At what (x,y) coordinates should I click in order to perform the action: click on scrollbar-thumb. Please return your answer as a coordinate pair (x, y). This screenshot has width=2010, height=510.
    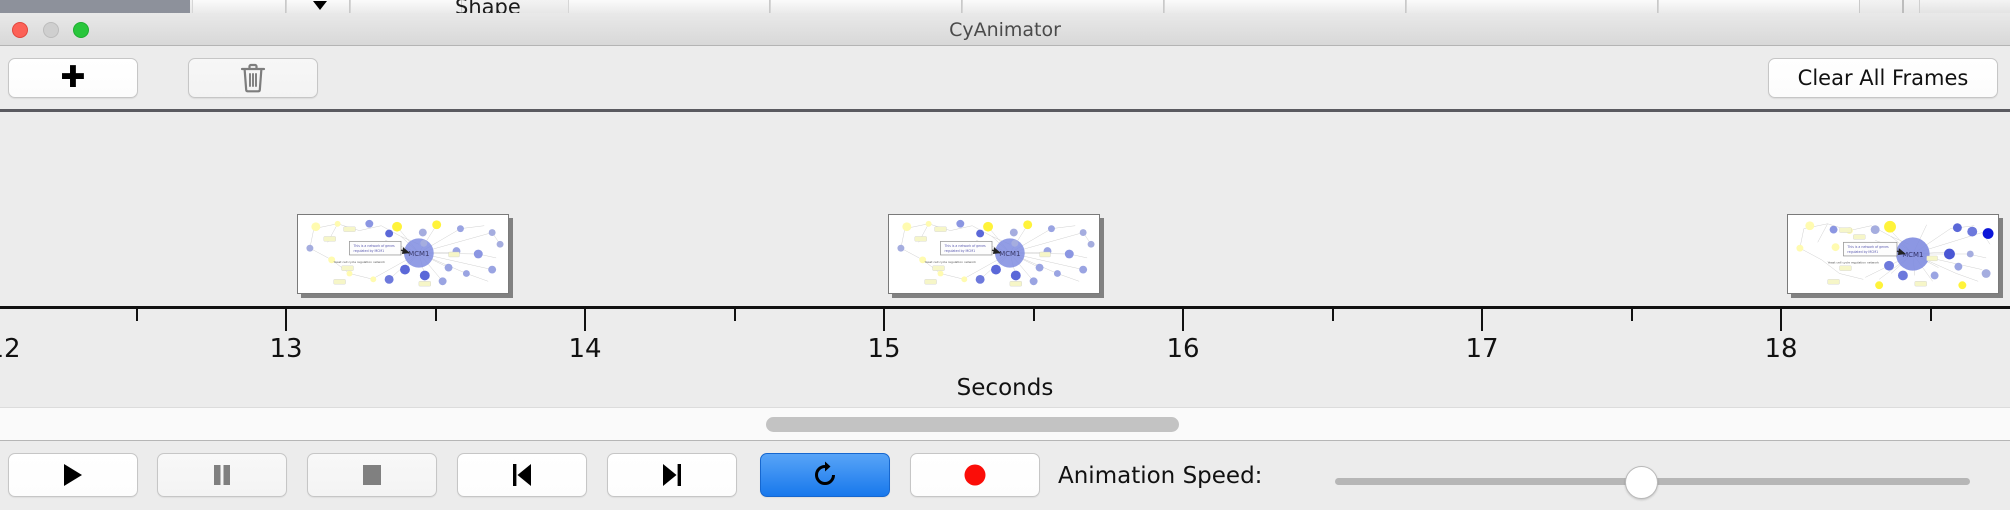
    Looking at the image, I should click on (972, 424).